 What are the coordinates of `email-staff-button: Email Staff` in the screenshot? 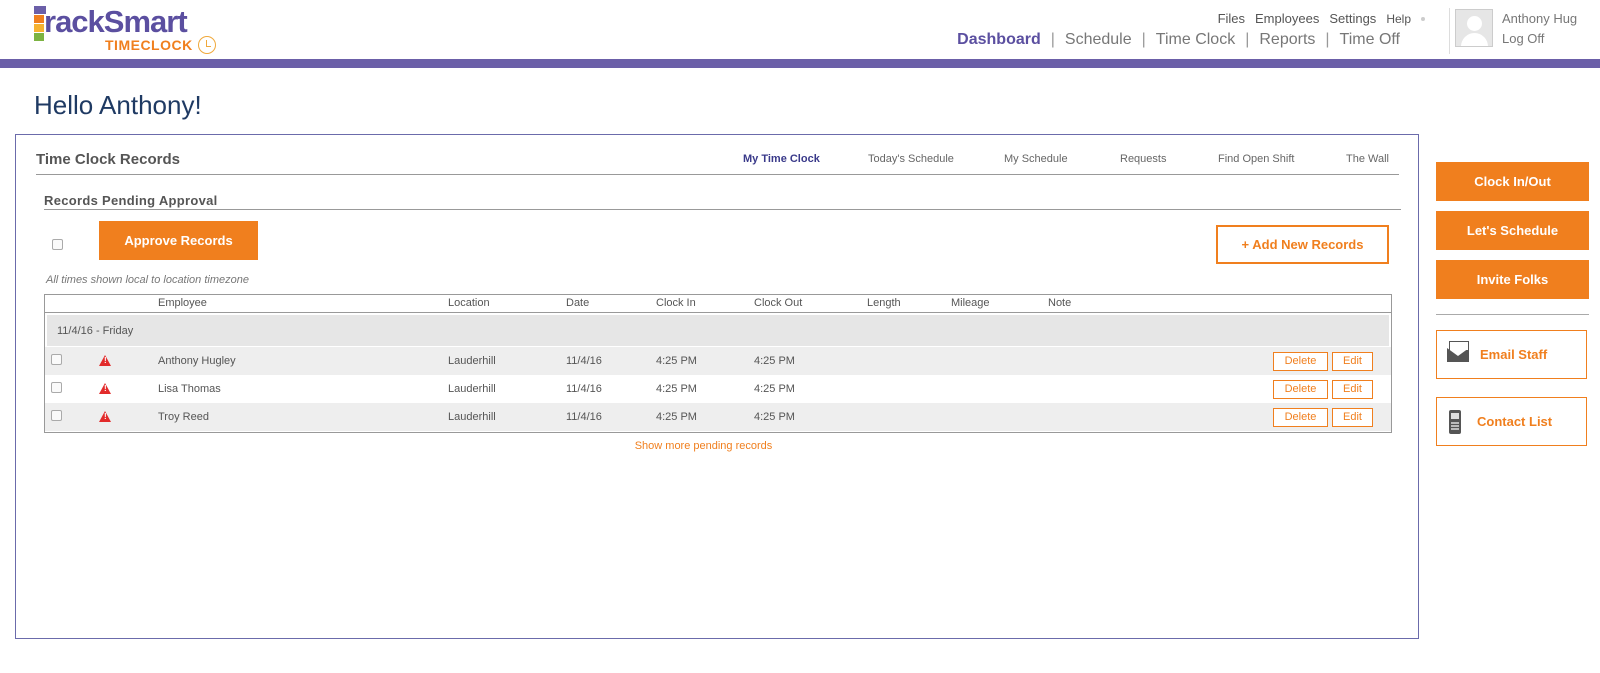 It's located at (1511, 354).